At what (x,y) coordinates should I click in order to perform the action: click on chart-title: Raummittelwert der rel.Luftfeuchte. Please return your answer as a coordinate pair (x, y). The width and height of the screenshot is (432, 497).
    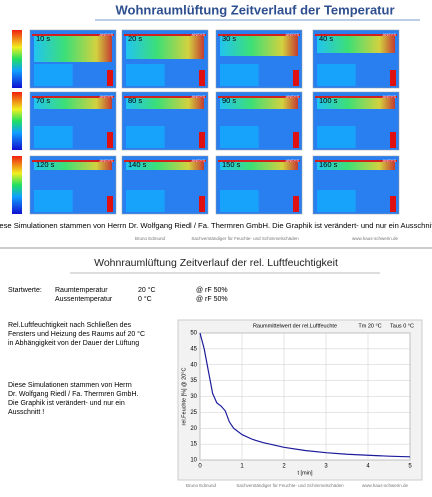
    Looking at the image, I should click on (295, 326).